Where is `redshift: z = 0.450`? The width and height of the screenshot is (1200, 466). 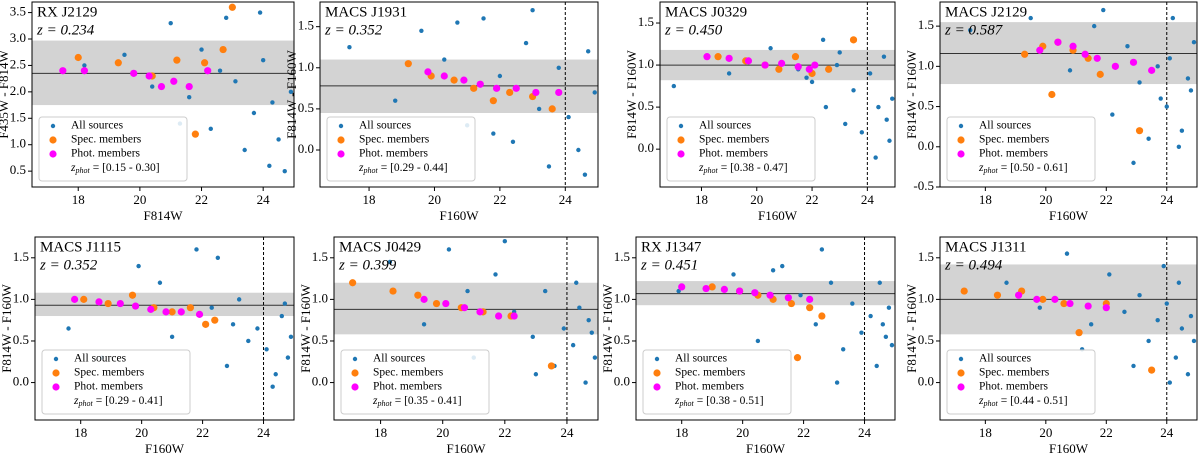 redshift: z = 0.450 is located at coordinates (693, 30).